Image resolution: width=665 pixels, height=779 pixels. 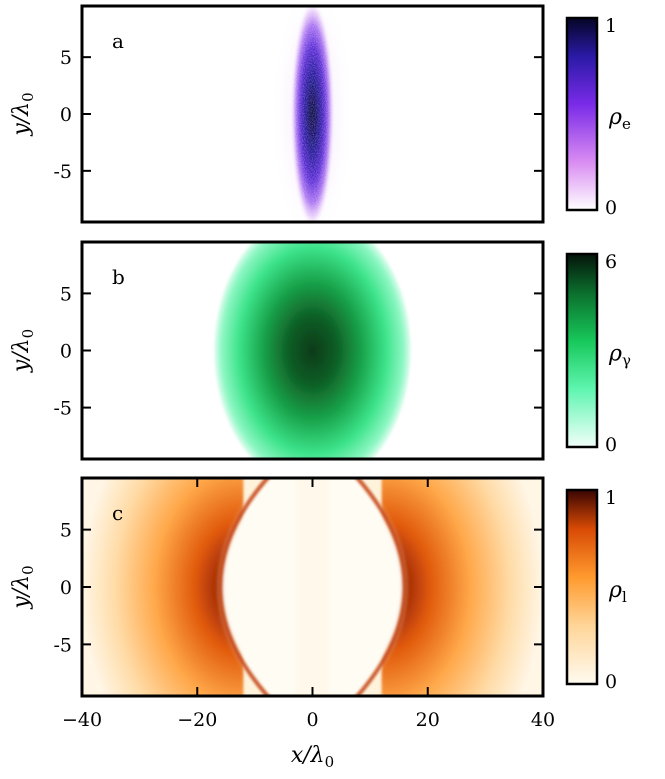 What do you see at coordinates (611, 498) in the screenshot?
I see `colorbar-max-c: 1` at bounding box center [611, 498].